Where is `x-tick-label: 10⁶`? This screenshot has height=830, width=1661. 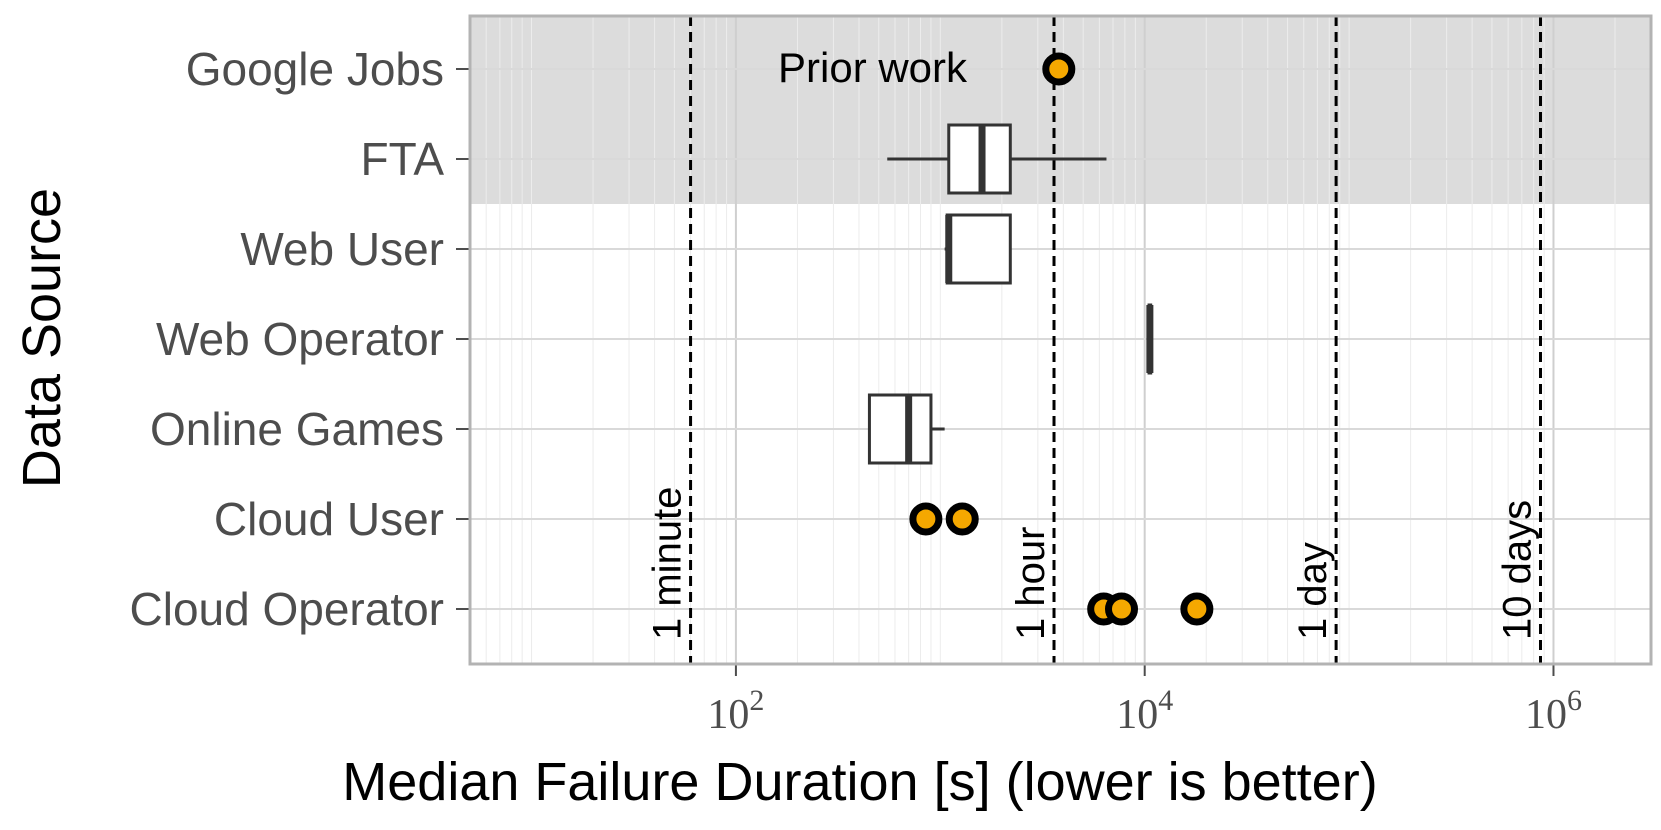 x-tick-label: 10⁶ is located at coordinates (1553, 711).